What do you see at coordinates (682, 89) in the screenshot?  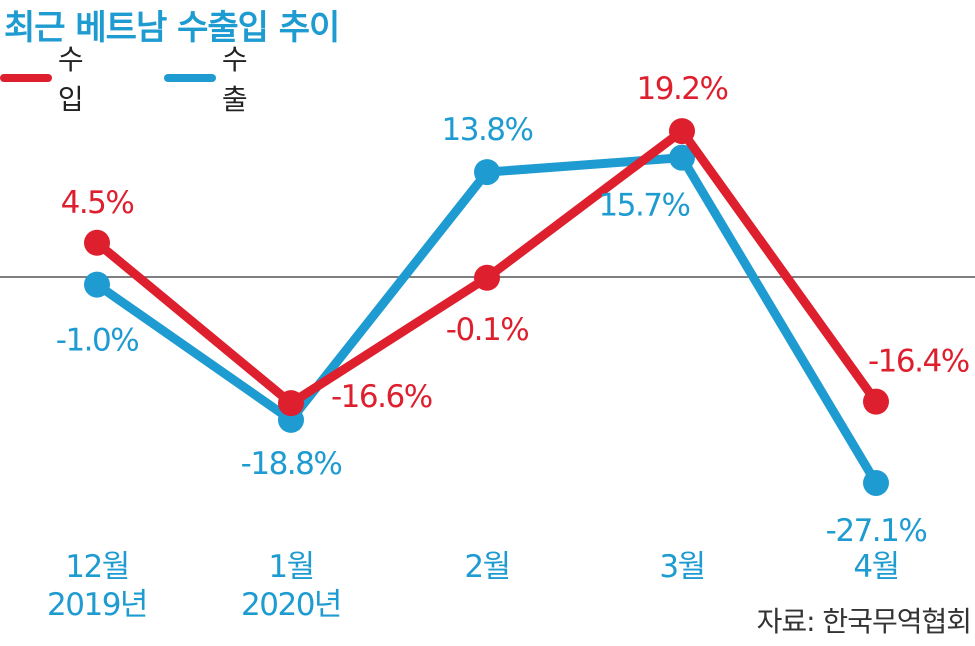 I see `data-label-import-3: 19.2%` at bounding box center [682, 89].